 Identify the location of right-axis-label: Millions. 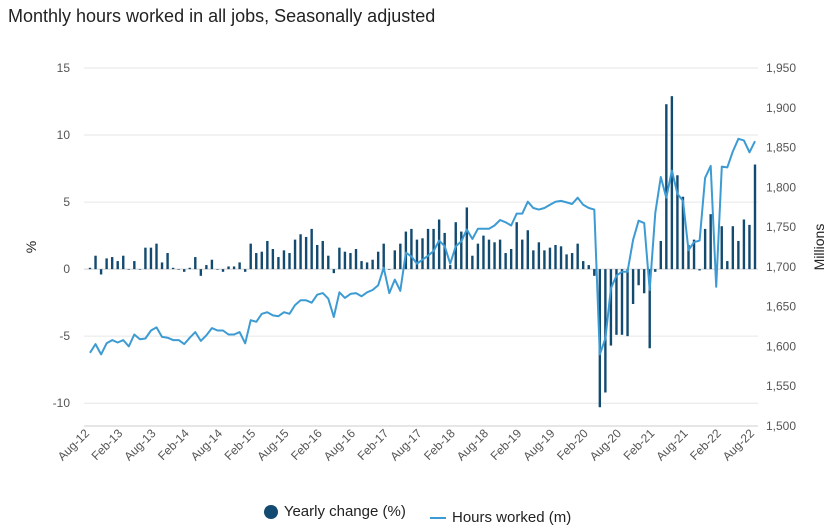
(819, 247).